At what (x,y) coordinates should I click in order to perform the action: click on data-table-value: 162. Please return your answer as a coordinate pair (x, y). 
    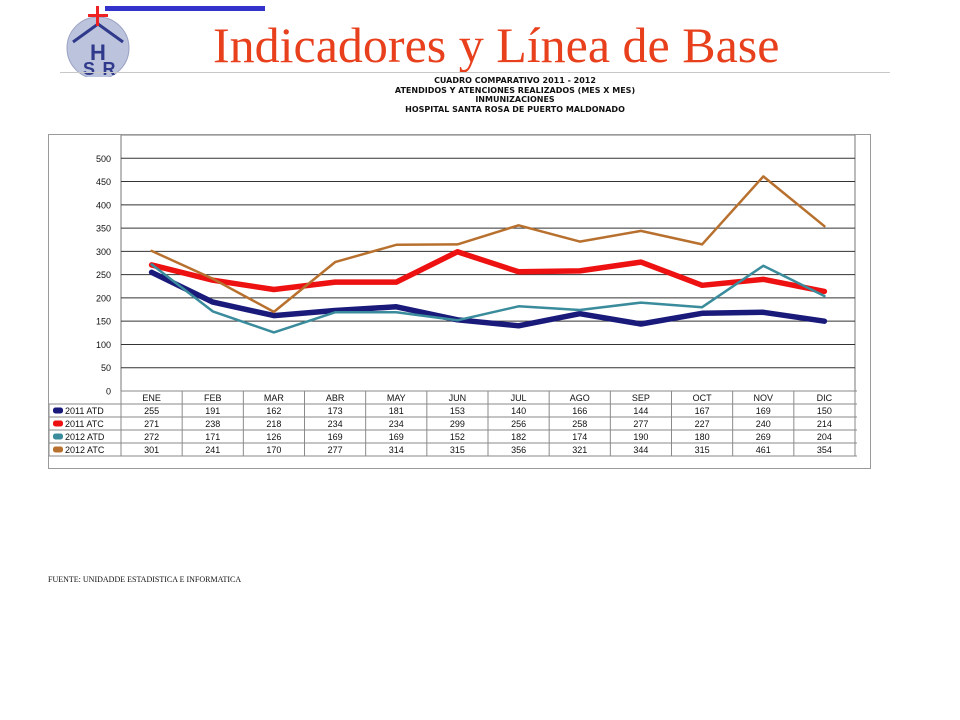
    Looking at the image, I should click on (273, 411).